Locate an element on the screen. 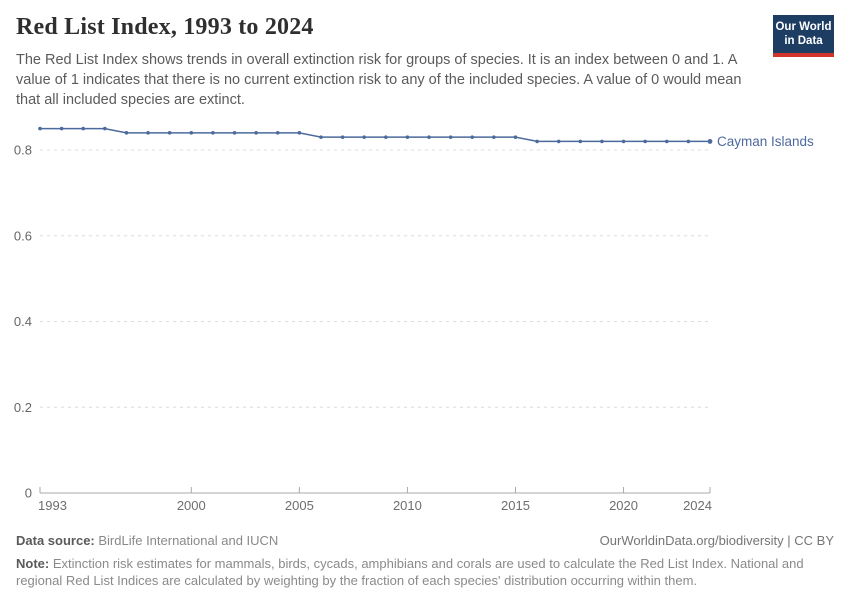  x-axis-tick-label: 1993 is located at coordinates (52, 505).